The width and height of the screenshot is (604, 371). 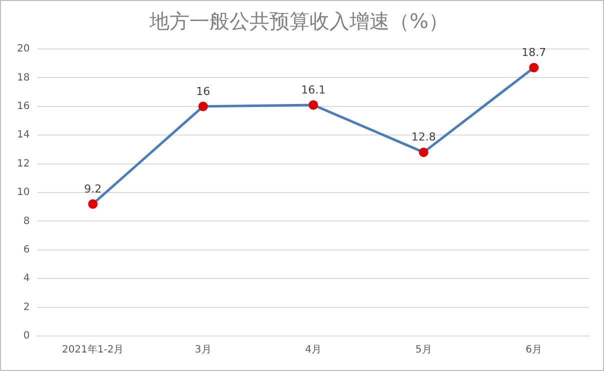 I want to click on data-label: 9.2, so click(x=93, y=189).